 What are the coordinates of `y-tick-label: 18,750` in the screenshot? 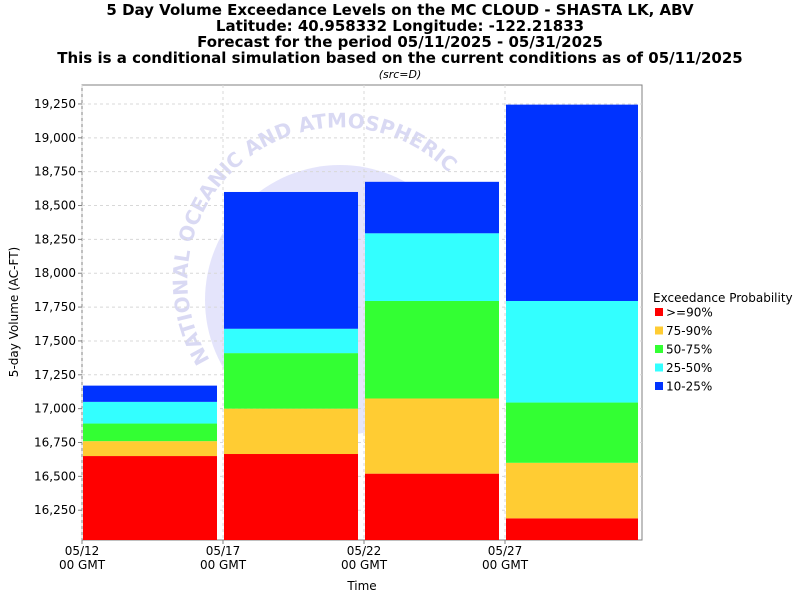 It's located at (55, 172).